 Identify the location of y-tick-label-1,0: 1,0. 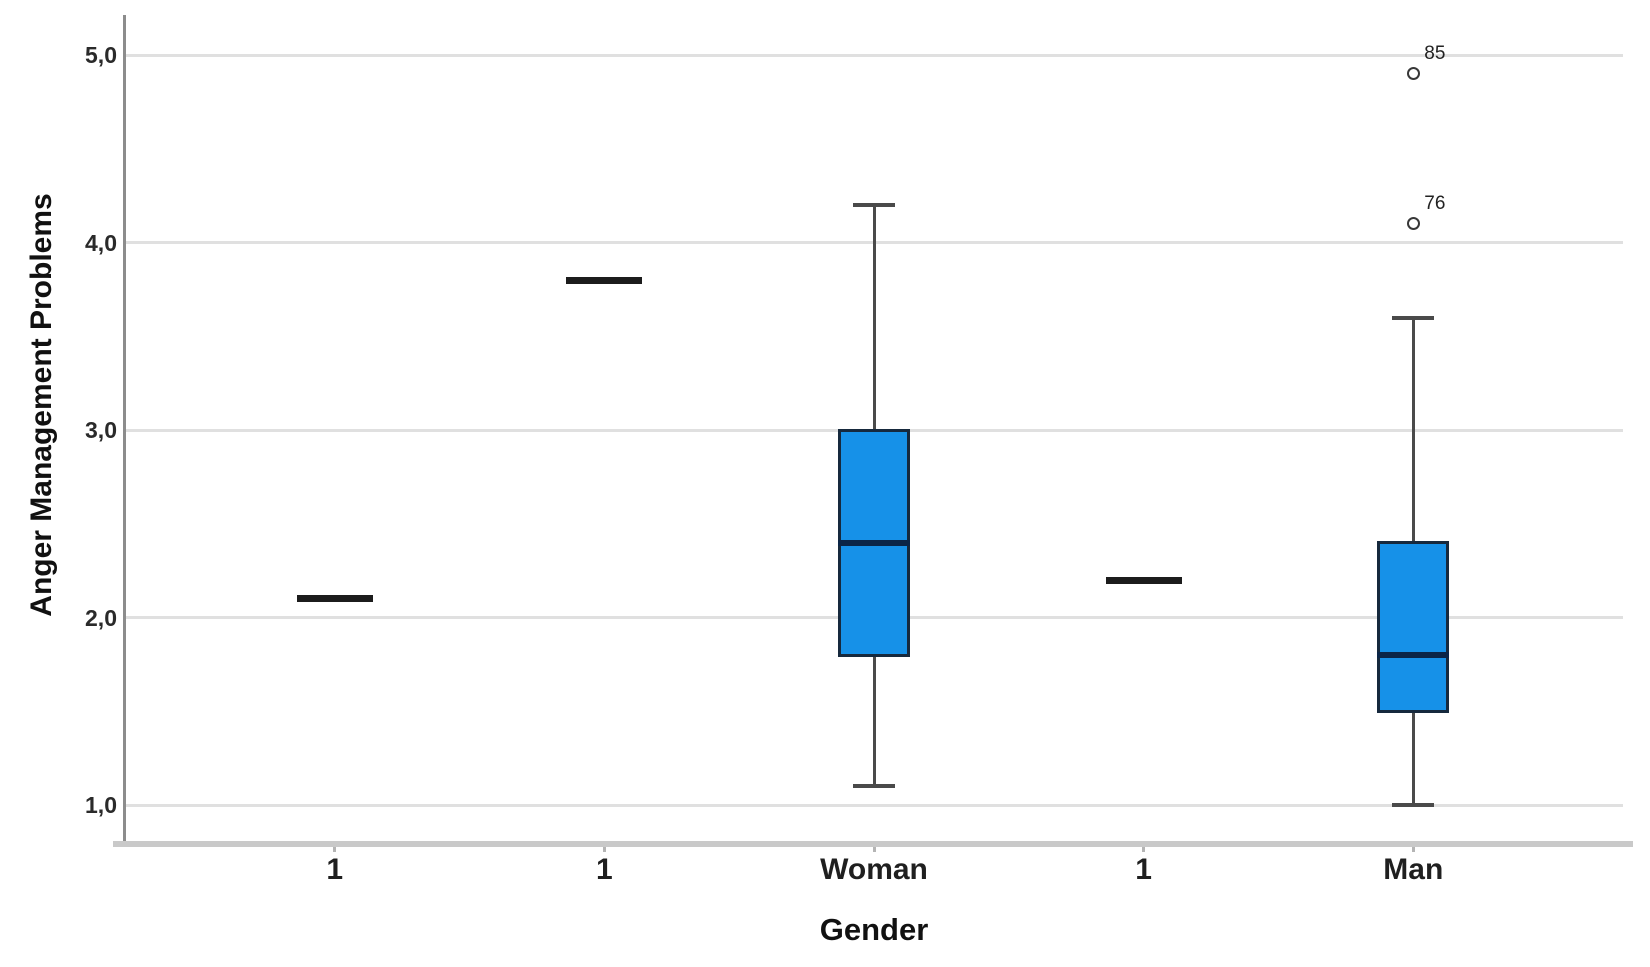
(101, 805).